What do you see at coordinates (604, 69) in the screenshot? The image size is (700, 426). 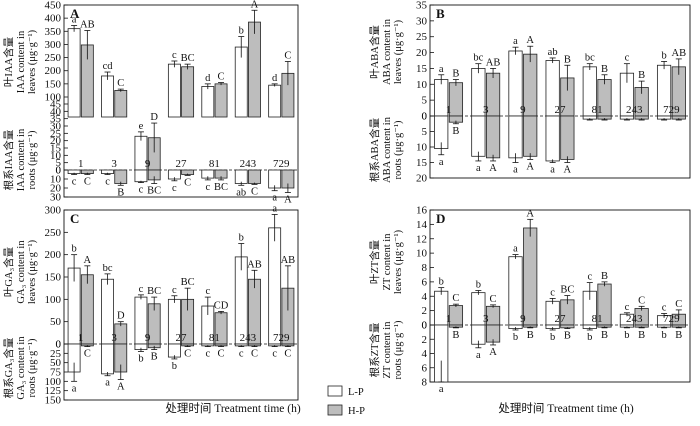 I see `sig-letter-b: B` at bounding box center [604, 69].